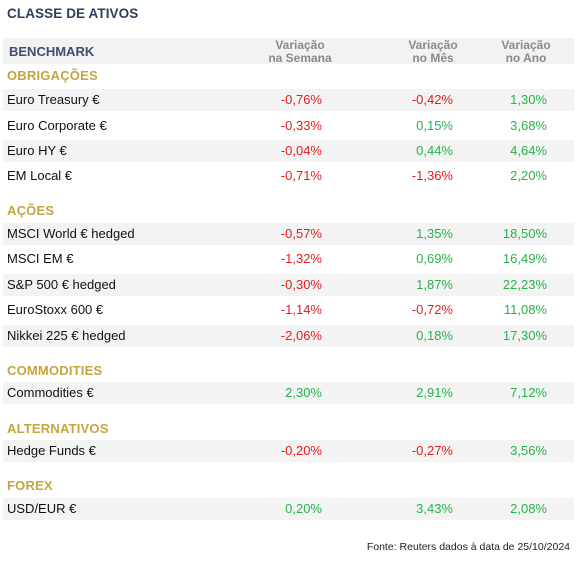 The image size is (581, 564). What do you see at coordinates (524, 233) in the screenshot?
I see `yearly-change-value: 18,50%` at bounding box center [524, 233].